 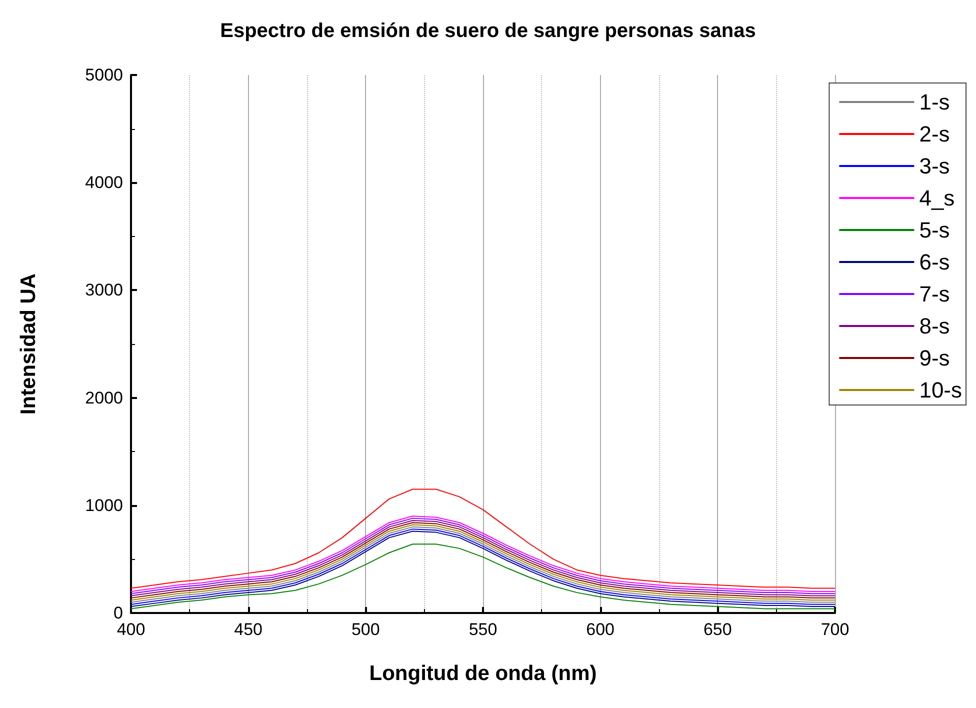 What do you see at coordinates (104, 290) in the screenshot?
I see `y-tick-label: 3000` at bounding box center [104, 290].